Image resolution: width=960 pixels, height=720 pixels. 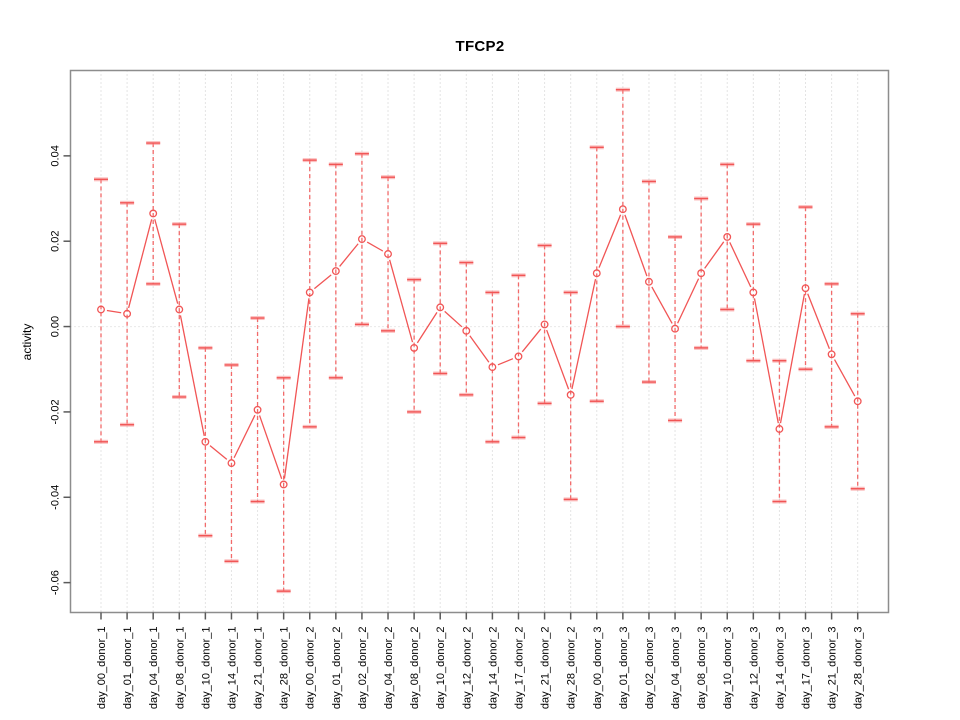 What do you see at coordinates (55, 326) in the screenshot?
I see `y-tick-label: 0.00` at bounding box center [55, 326].